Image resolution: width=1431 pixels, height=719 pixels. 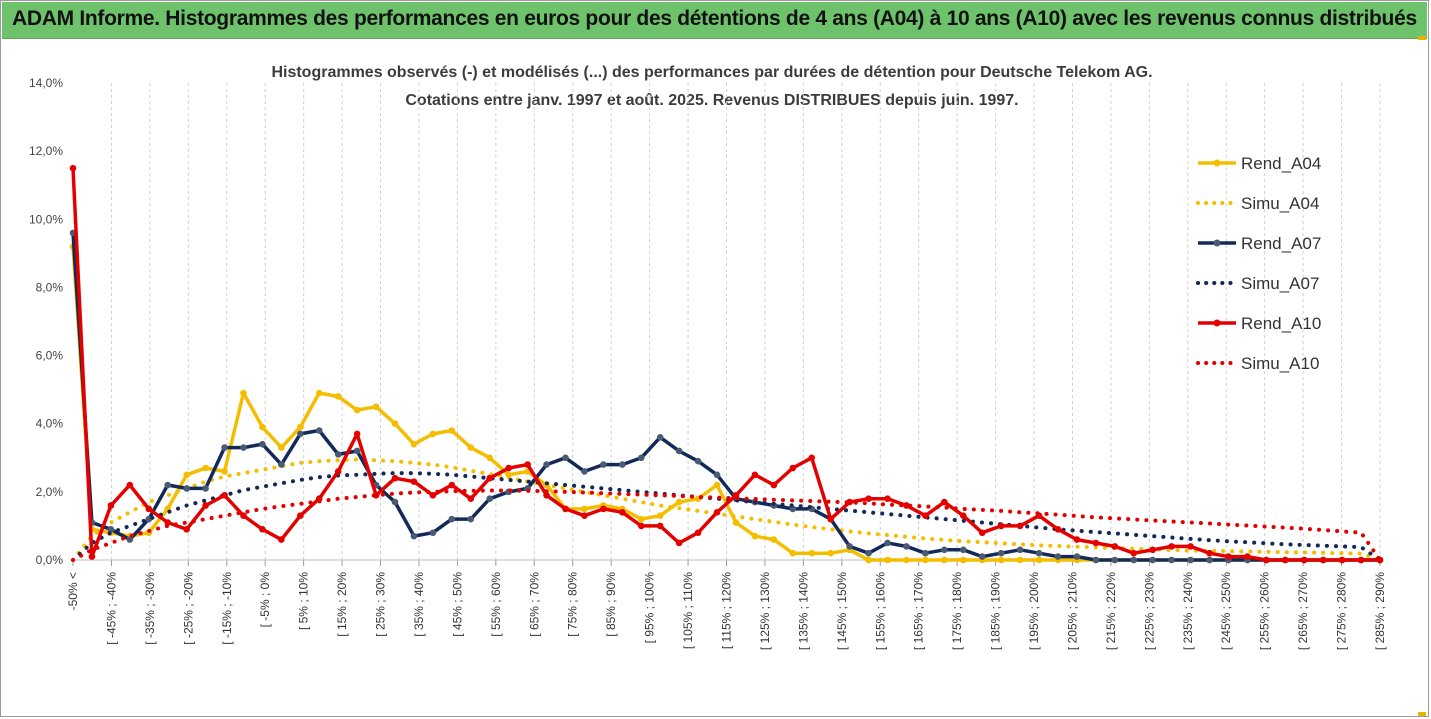 I want to click on x-tick-label: -50% <, so click(x=73, y=591).